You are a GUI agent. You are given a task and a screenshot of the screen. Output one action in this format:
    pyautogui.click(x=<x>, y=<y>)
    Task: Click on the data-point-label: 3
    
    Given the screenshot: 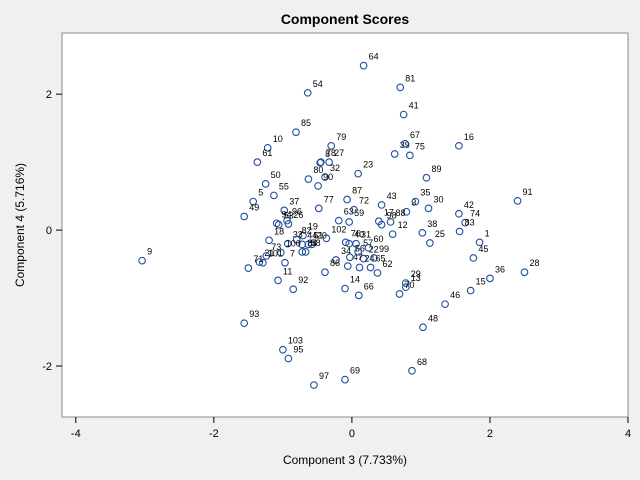 What is the action you would take?
    pyautogui.click(x=413, y=203)
    